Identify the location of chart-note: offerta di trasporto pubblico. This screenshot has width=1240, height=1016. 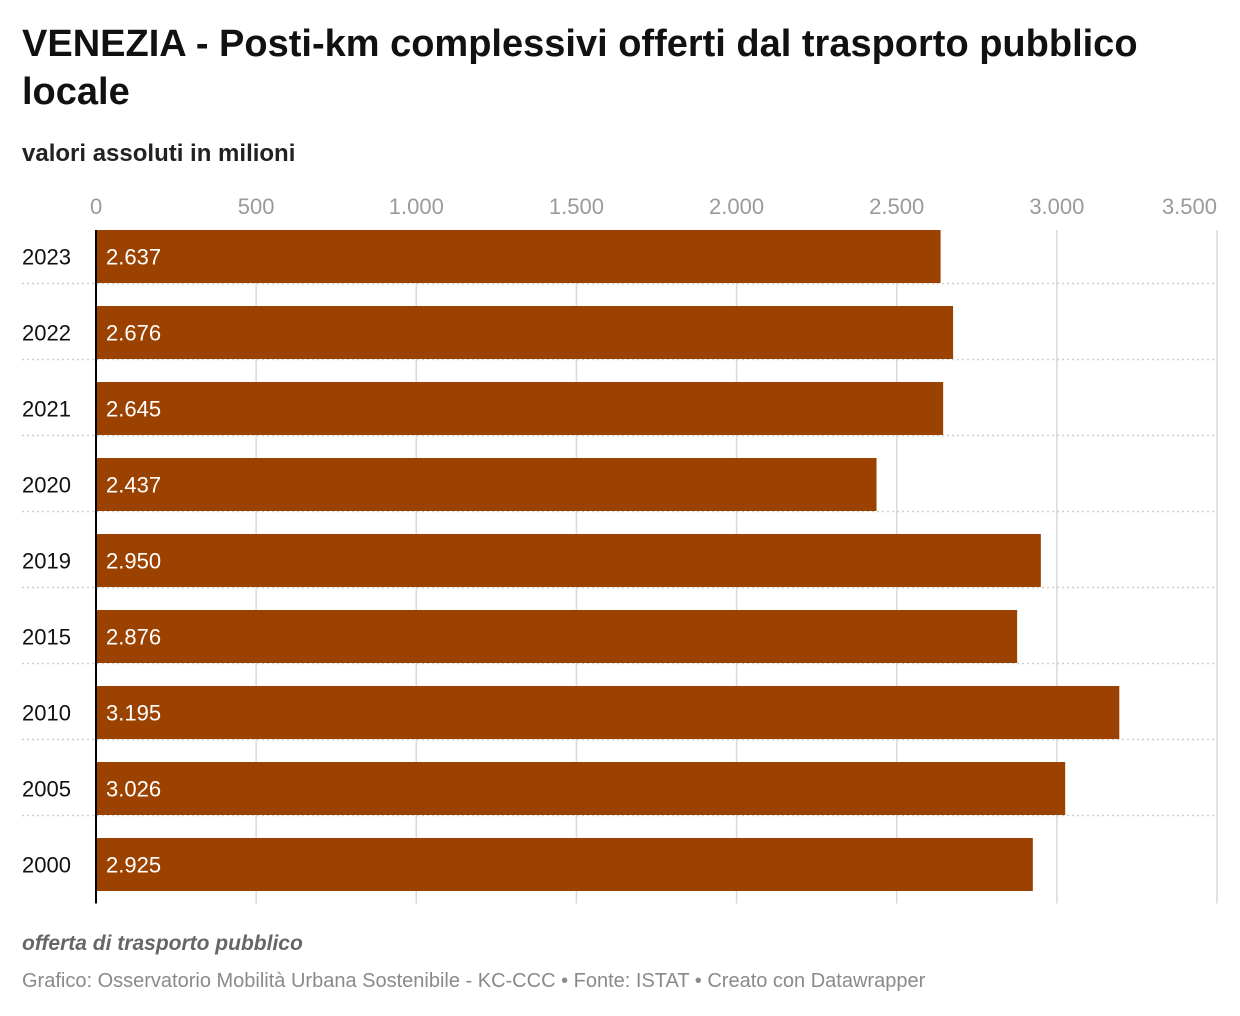
(162, 943).